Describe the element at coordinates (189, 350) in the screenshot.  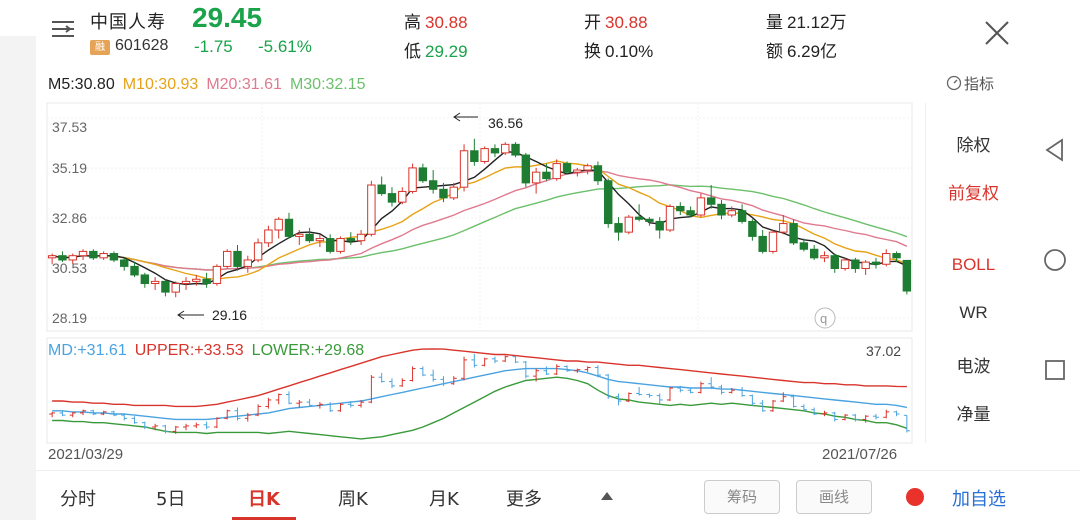
I see `boll-upper-label: UPPER:+33.53` at that location.